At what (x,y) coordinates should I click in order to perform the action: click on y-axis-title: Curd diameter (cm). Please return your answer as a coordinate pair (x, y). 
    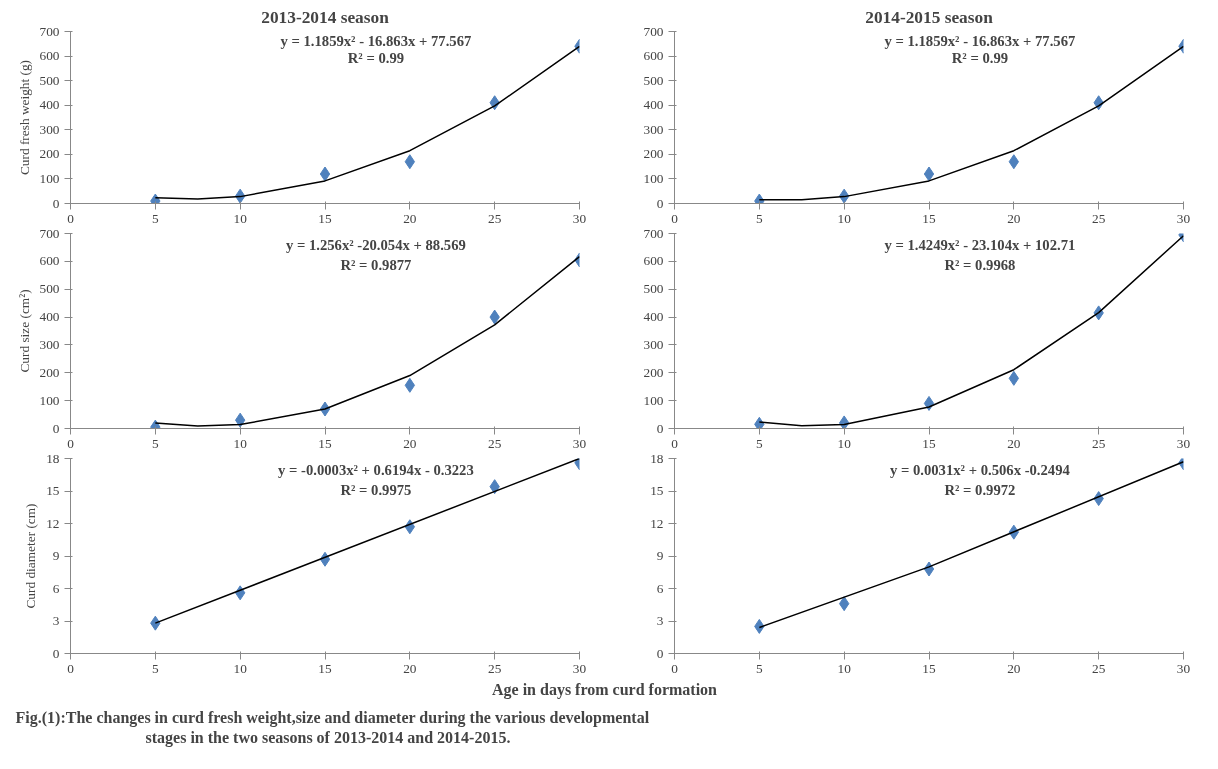
    Looking at the image, I should click on (31, 556).